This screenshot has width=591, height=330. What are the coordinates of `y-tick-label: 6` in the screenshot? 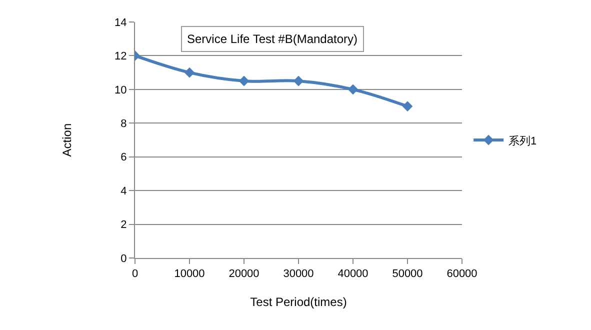 It's located at (123, 158).